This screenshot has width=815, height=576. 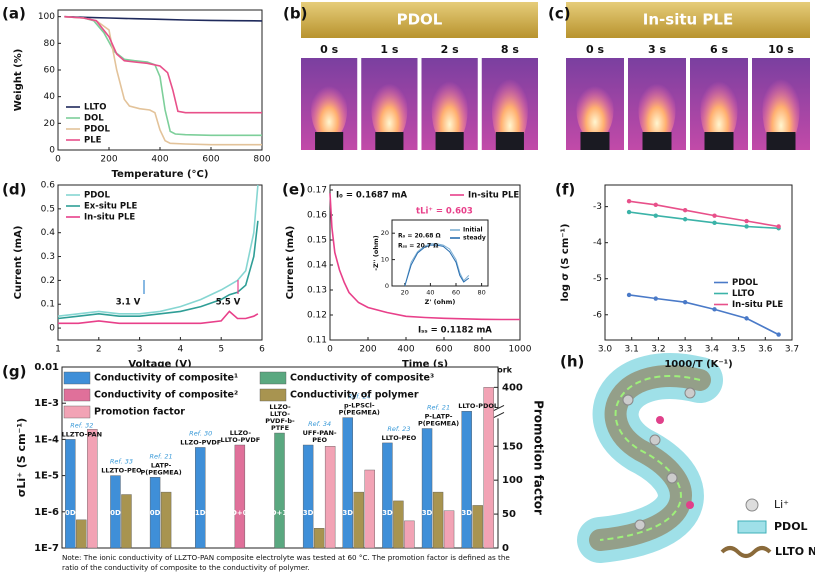 What do you see at coordinates (140, 350) in the screenshot?
I see `x-tick-label: 3` at bounding box center [140, 350].